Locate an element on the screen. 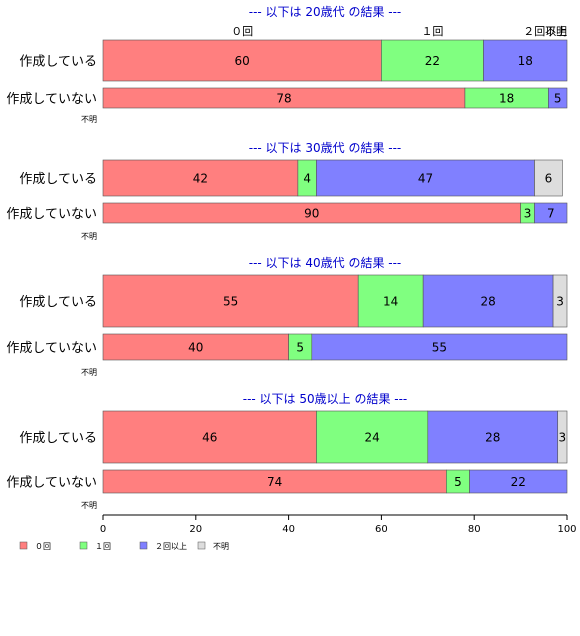 This screenshot has width=580, height=636. data-label: 40 is located at coordinates (195, 348).